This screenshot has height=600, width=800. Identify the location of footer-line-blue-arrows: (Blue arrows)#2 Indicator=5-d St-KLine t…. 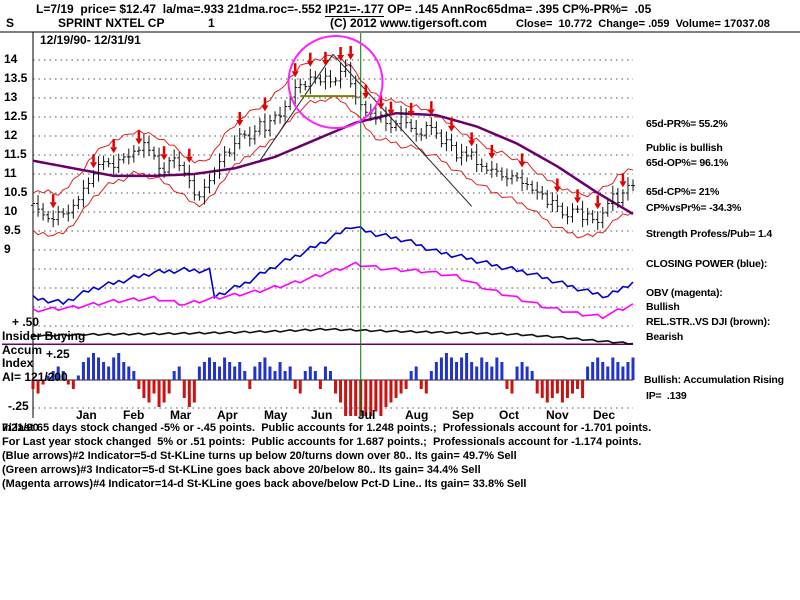
(259, 456).